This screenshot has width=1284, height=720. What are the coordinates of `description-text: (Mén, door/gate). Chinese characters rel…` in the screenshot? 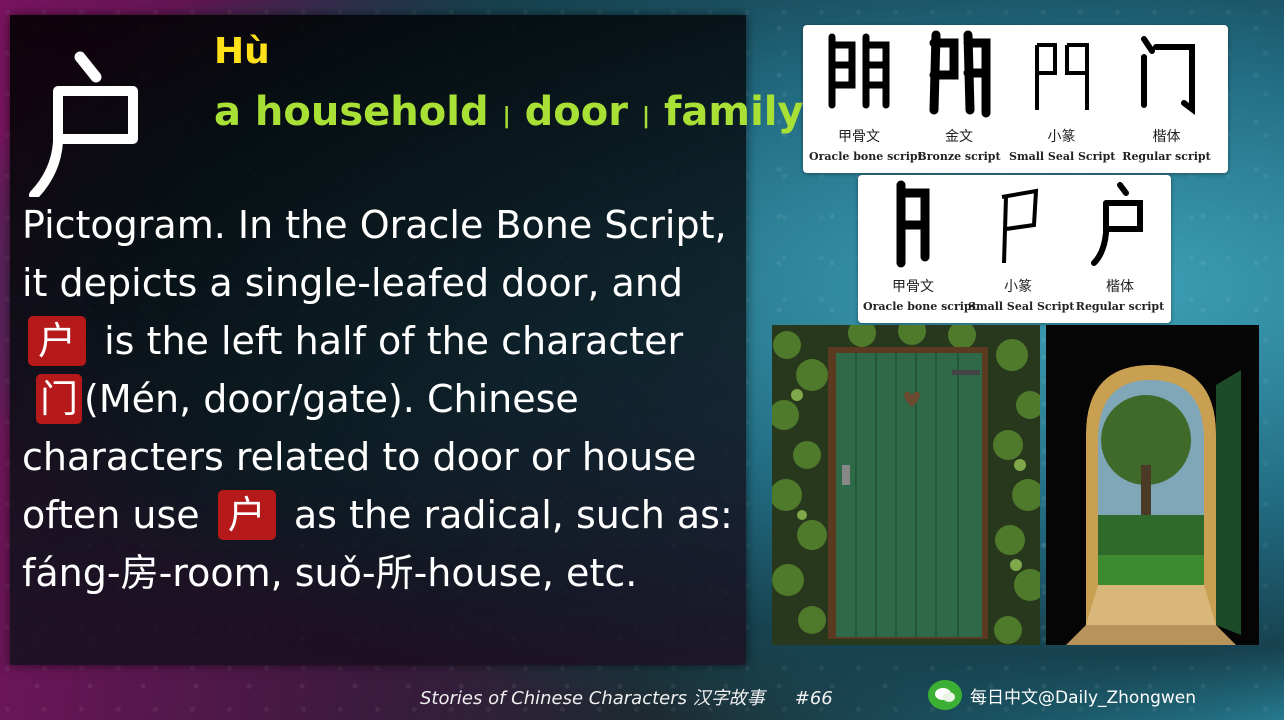 It's located at (359, 457).